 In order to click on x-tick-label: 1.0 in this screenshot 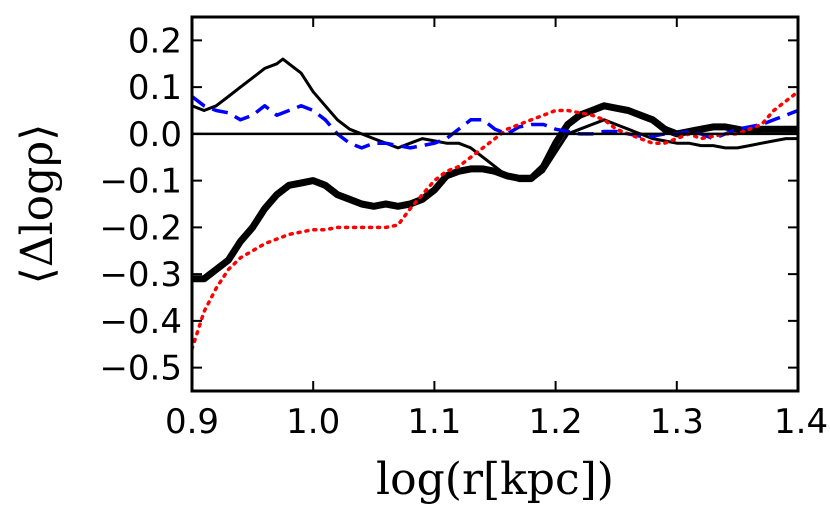, I will do `click(313, 422)`.